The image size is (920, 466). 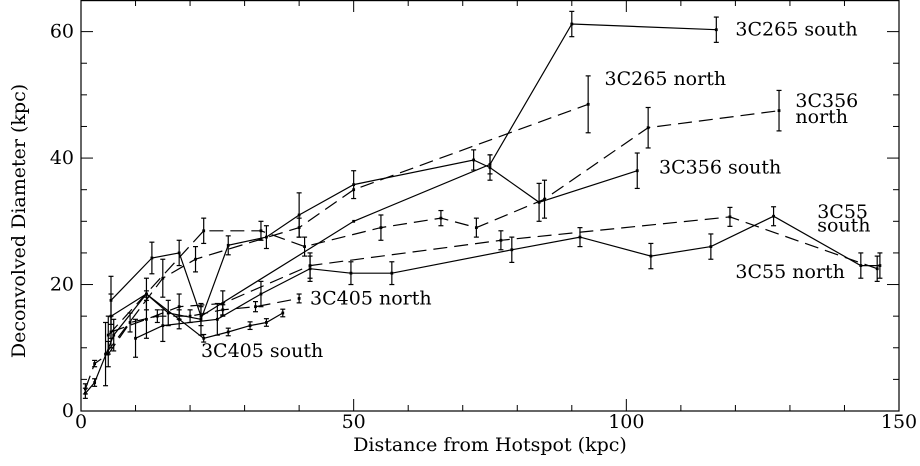 I want to click on series-label: 3C265 north, so click(x=666, y=79).